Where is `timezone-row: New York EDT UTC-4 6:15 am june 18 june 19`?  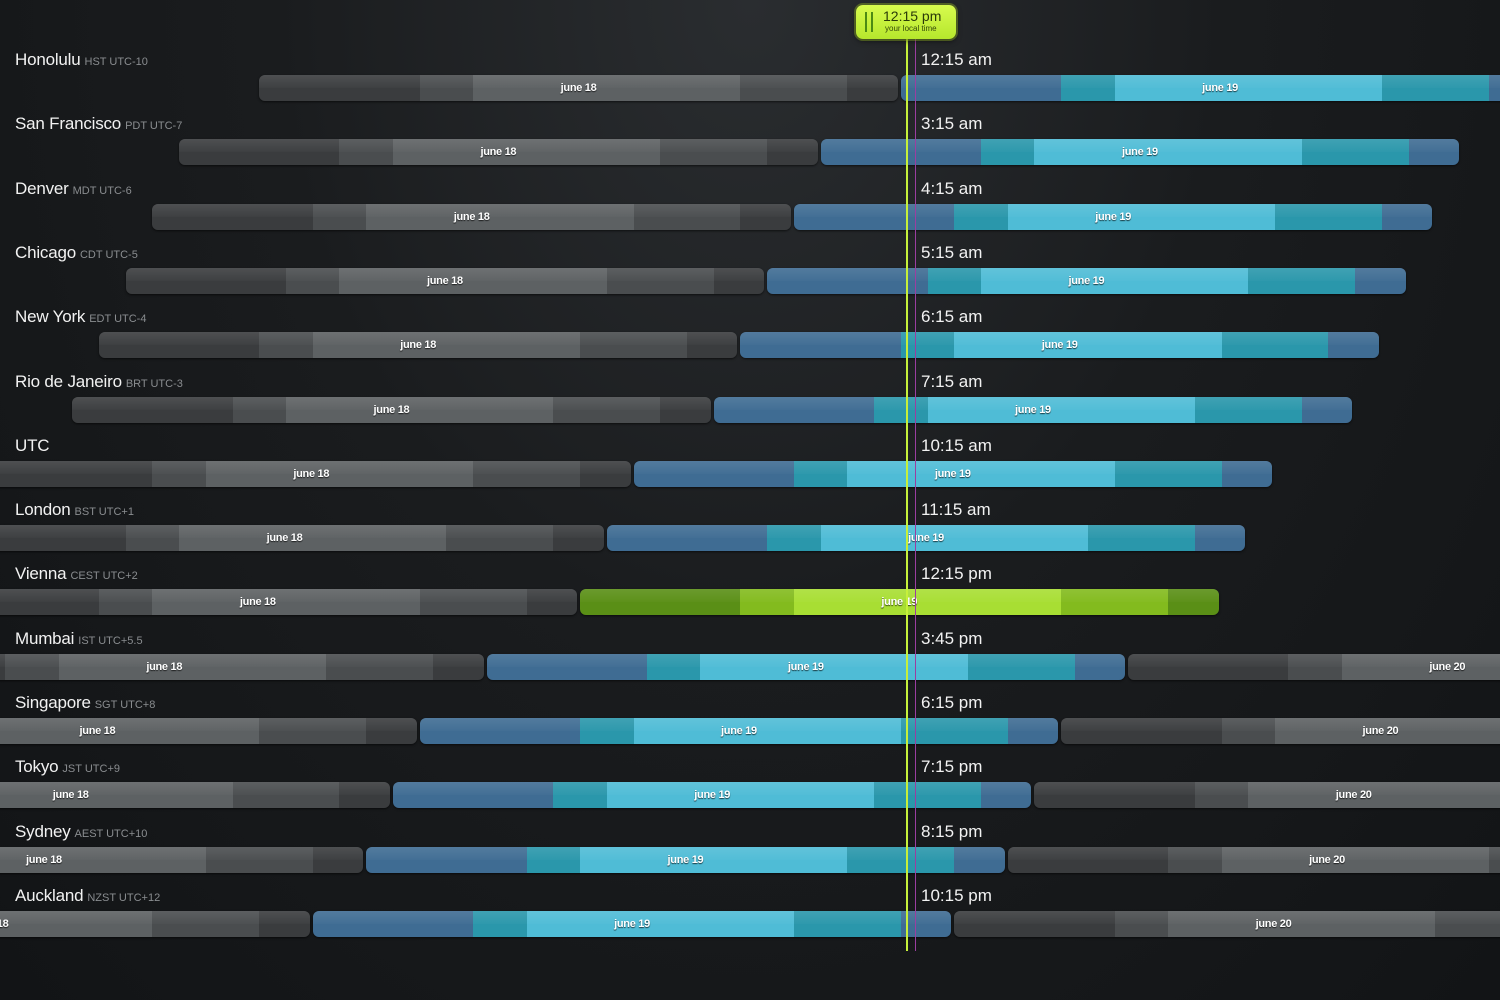 timezone-row: New York EDT UTC-4 6:15 am june 18 june 19 is located at coordinates (750, 339).